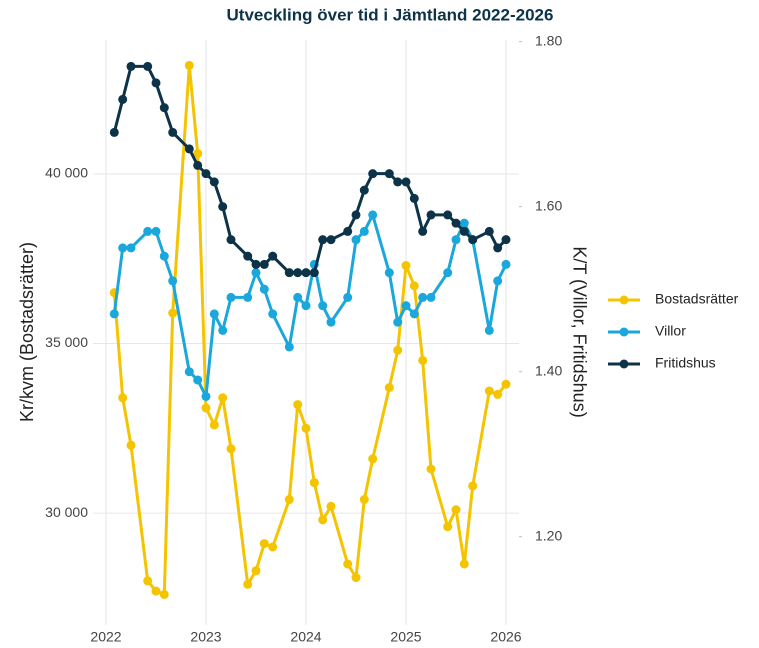 The width and height of the screenshot is (759, 648). I want to click on y-tick-label: 30 000, so click(66, 512).